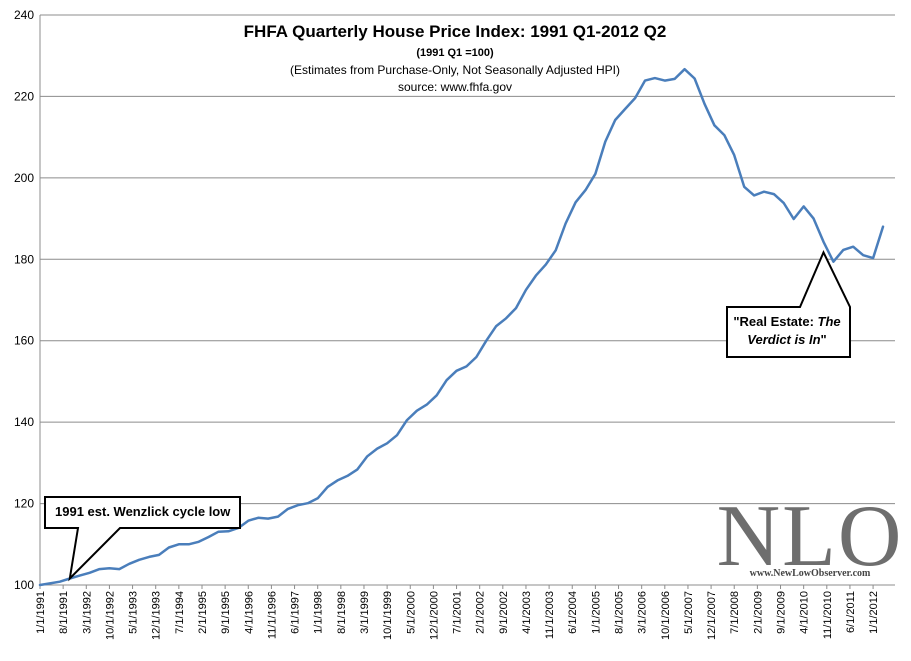 Image resolution: width=911 pixels, height=661 pixels. I want to click on watermark-logo: NLO www.NewLowObserver.com, so click(810, 536).